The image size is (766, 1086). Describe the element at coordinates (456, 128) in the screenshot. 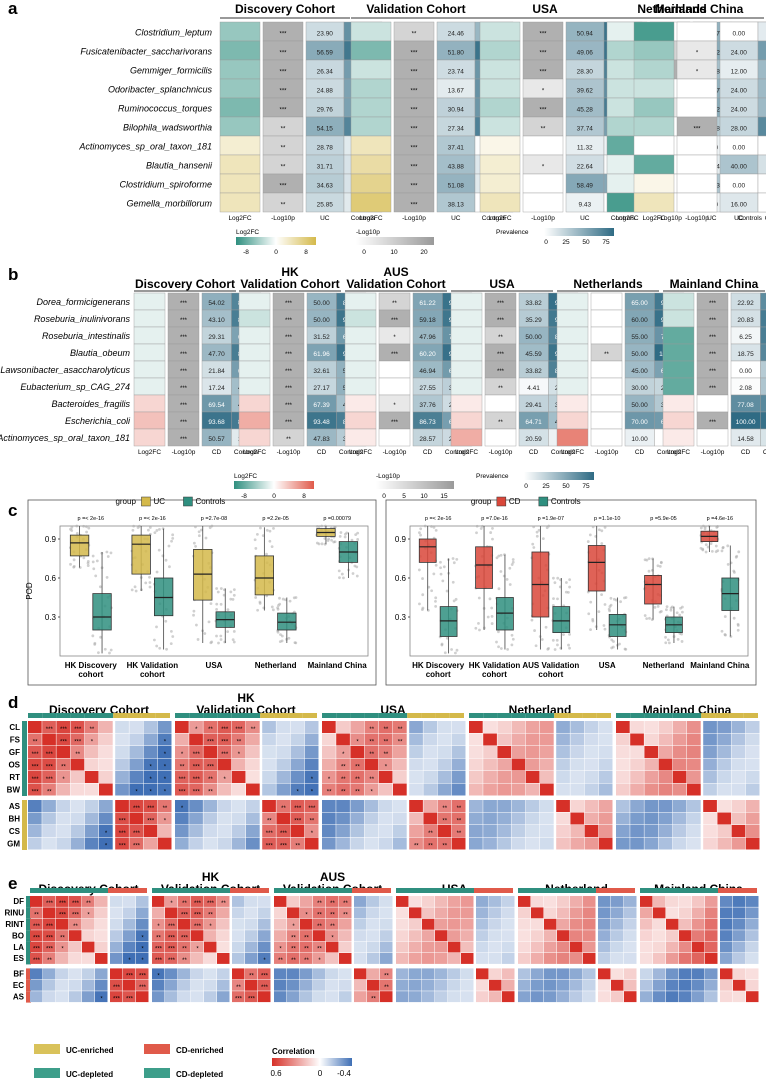

I see `case-prev-value: 27.34` at that location.